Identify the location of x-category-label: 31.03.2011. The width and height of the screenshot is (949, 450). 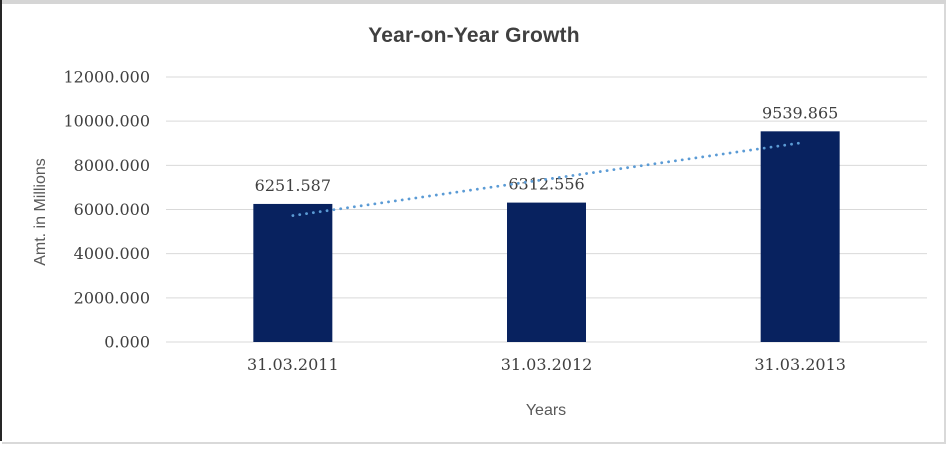
(293, 364).